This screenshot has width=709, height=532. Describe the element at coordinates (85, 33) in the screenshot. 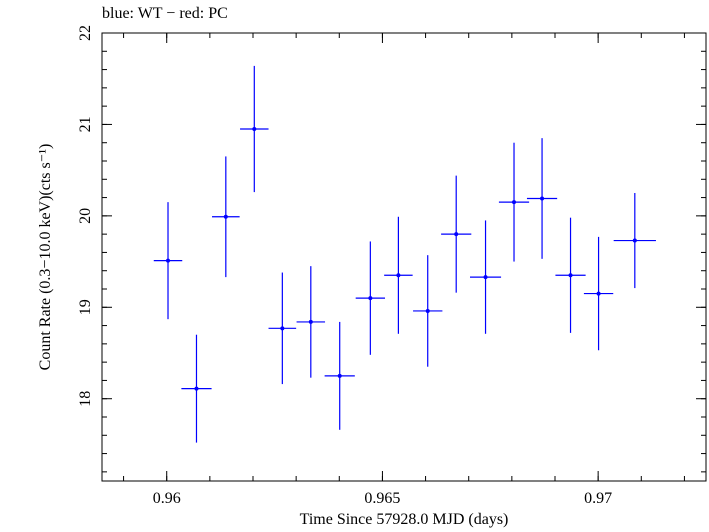

I see `y-tick-label: 22` at that location.